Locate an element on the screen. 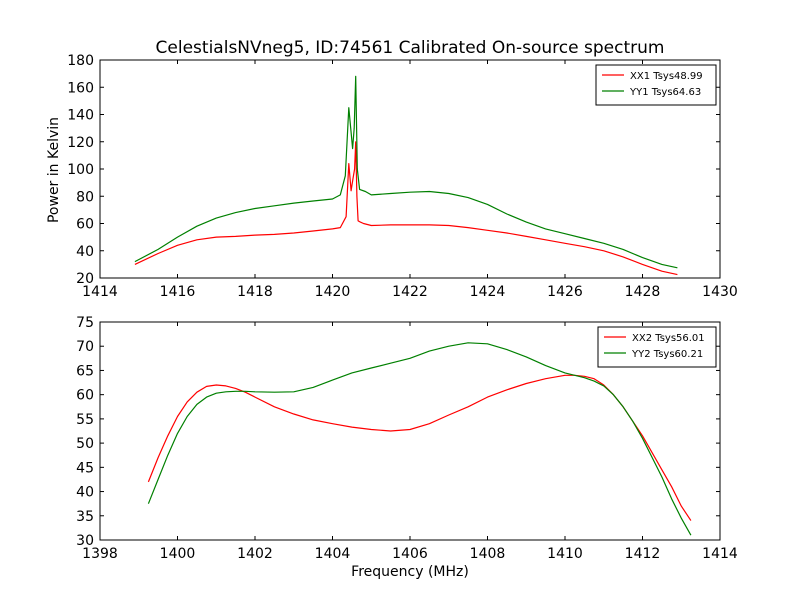  top-ytick-label: 80 is located at coordinates (85, 197).